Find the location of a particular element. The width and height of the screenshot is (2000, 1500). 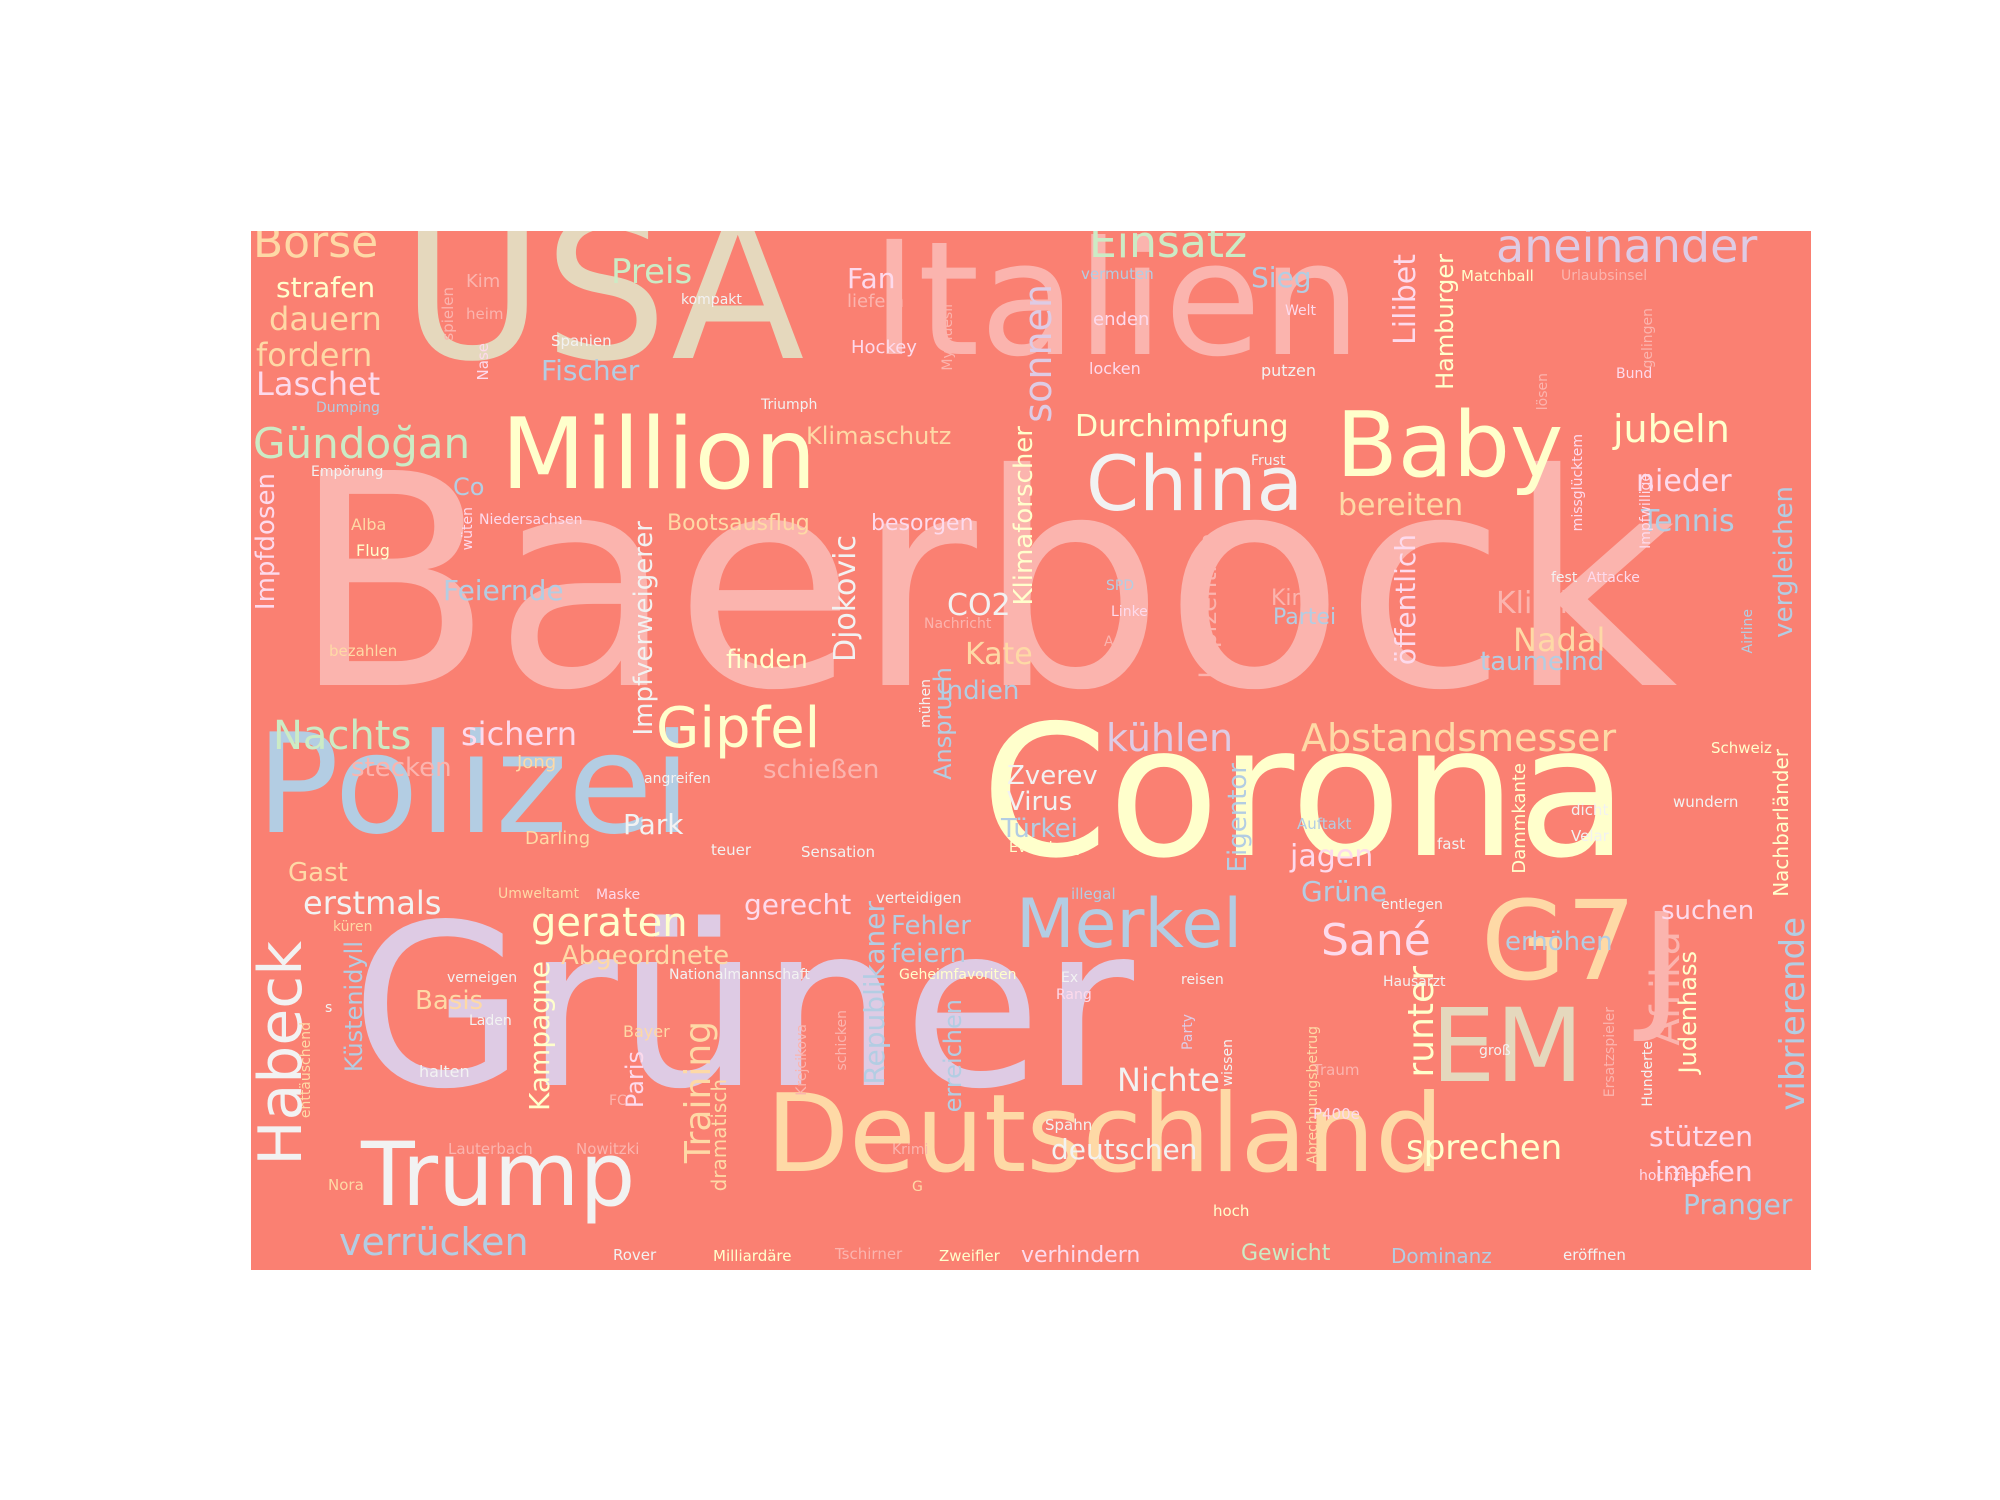

word-hochziehen: hochziehen is located at coordinates (1679, 1176).